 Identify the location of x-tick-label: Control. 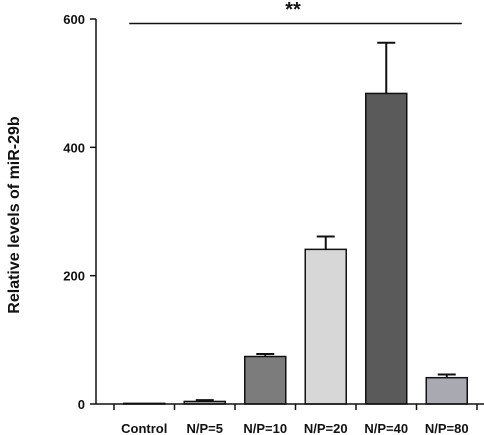
(144, 428).